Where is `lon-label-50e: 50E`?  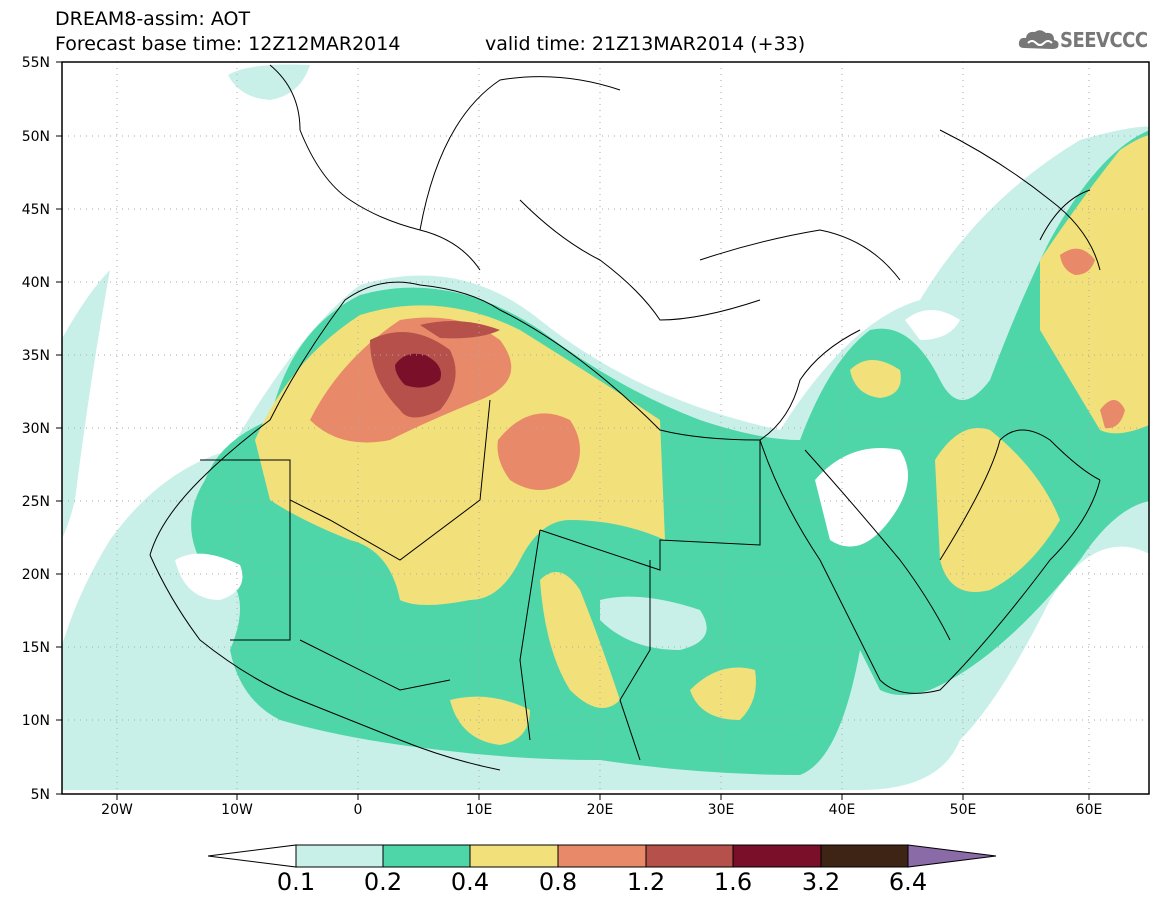
lon-label-50e: 50E is located at coordinates (963, 810).